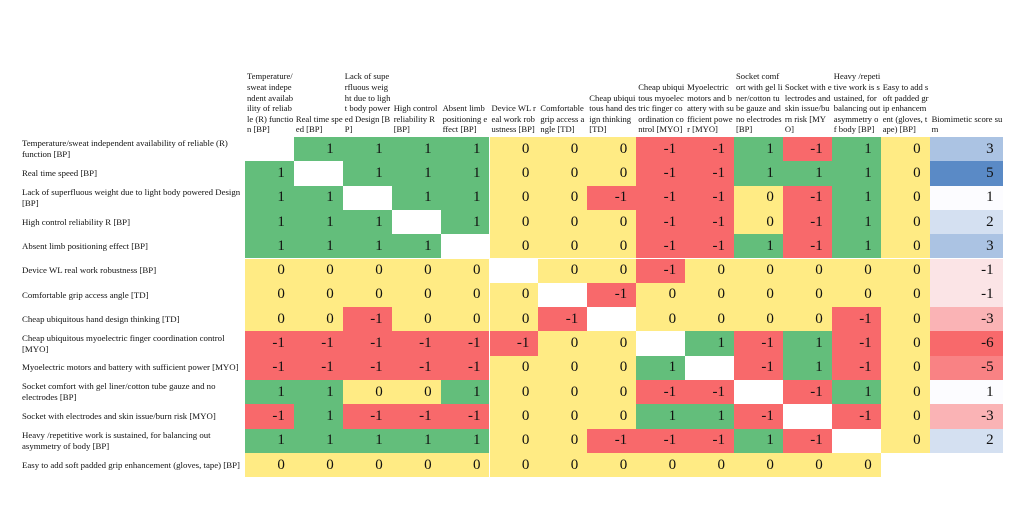 Image resolution: width=1024 pixels, height=506 pixels. What do you see at coordinates (319, 124) in the screenshot?
I see `column-header: Real time speed [BP]` at bounding box center [319, 124].